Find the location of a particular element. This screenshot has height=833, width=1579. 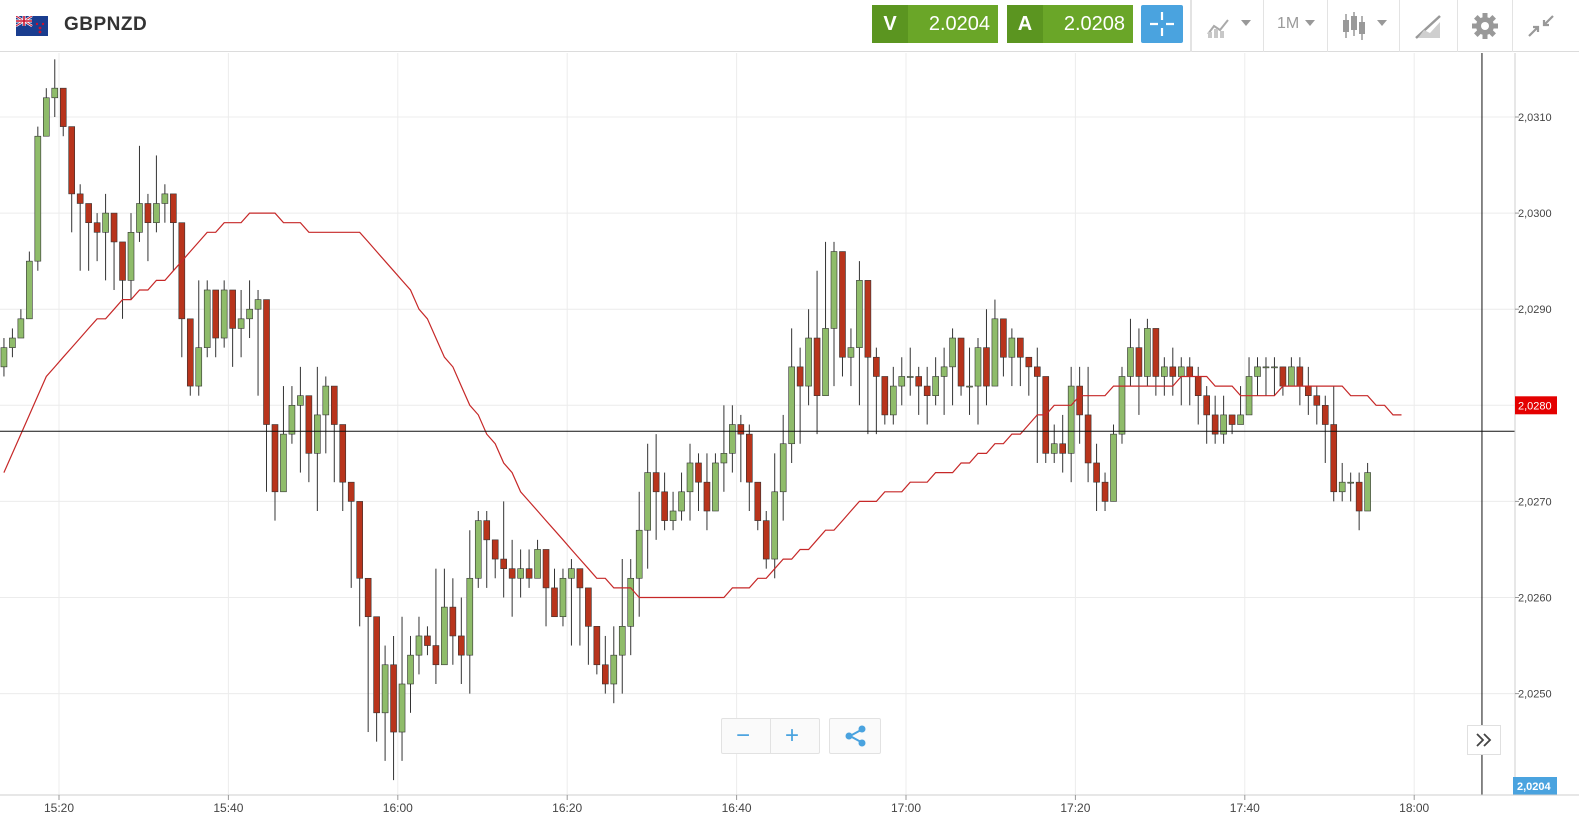

candlestick-chart-icon is located at coordinates (1365, 26).